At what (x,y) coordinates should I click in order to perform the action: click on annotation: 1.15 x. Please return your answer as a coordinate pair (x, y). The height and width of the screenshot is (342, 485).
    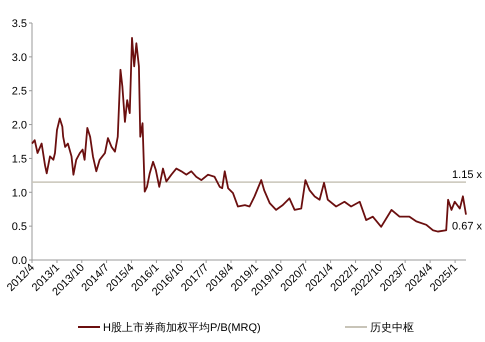
    Looking at the image, I should click on (467, 175).